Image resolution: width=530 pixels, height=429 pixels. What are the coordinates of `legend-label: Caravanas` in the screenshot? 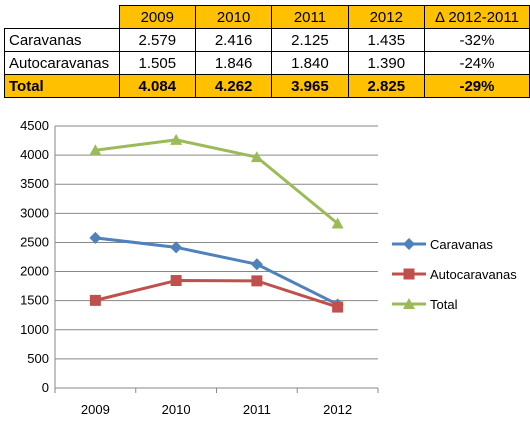 It's located at (461, 244).